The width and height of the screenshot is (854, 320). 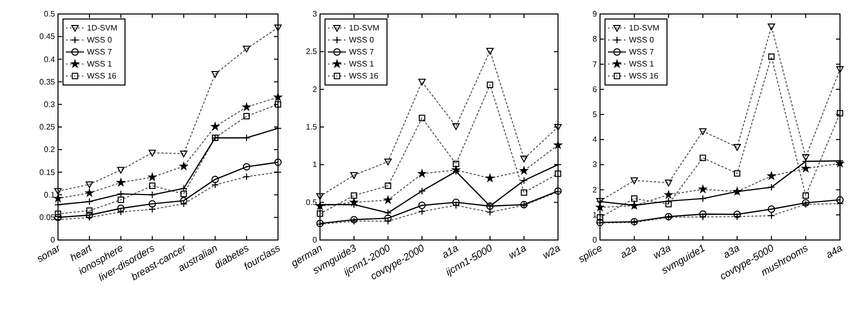 I want to click on y-tick-label: 1.5, so click(x=312, y=127).